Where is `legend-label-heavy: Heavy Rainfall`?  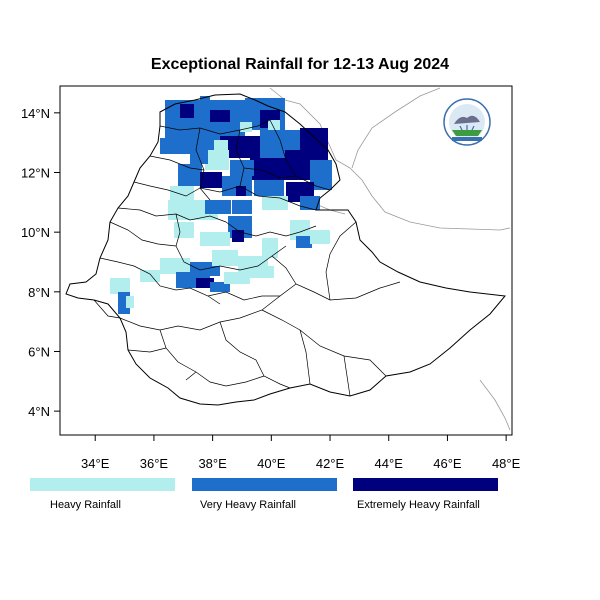
legend-label-heavy: Heavy Rainfall is located at coordinates (85, 505).